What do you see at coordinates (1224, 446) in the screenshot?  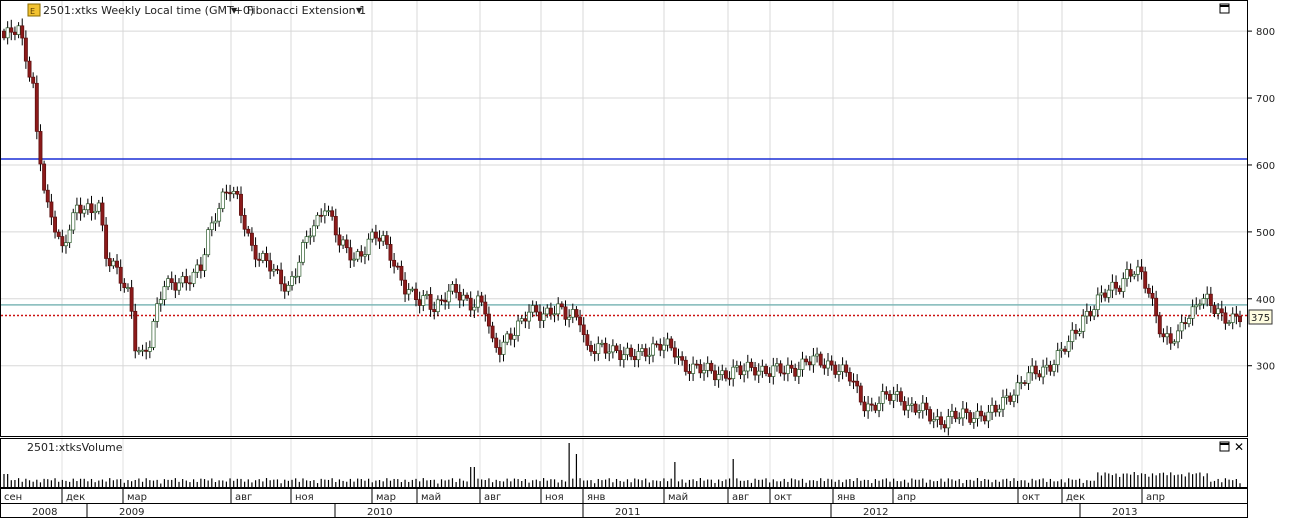 I see `volume-maximize-icon` at bounding box center [1224, 446].